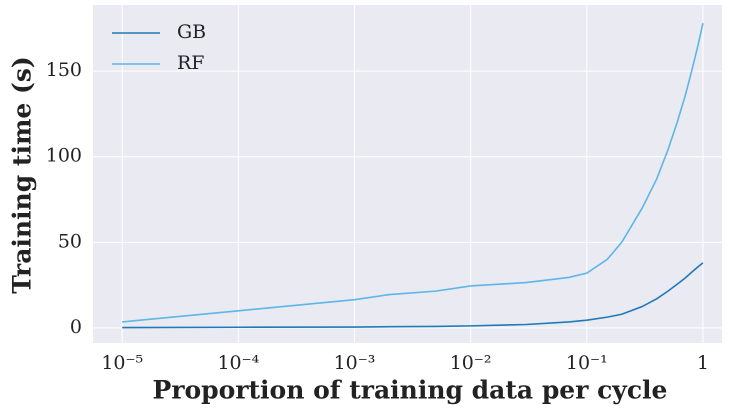 Image resolution: width=730 pixels, height=409 pixels. What do you see at coordinates (355, 363) in the screenshot?
I see `x-tick-label: 10⁻³` at bounding box center [355, 363].